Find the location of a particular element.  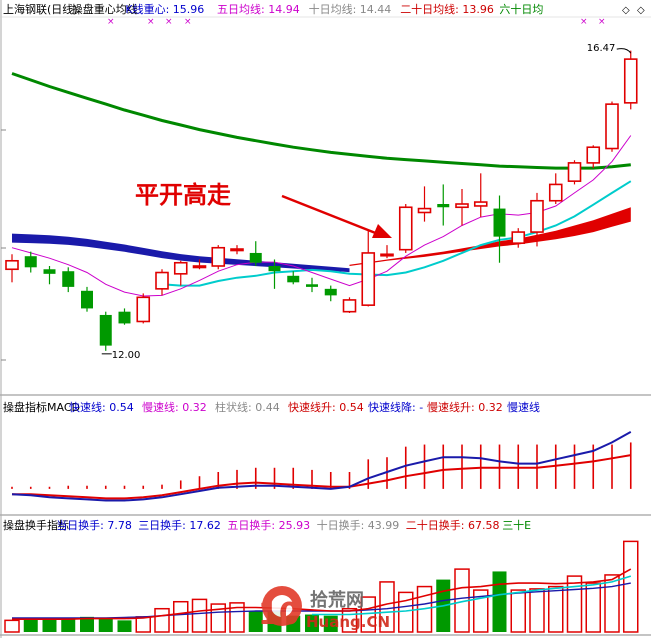

macd-header-item: 操盘指标MACD is located at coordinates (41, 407).